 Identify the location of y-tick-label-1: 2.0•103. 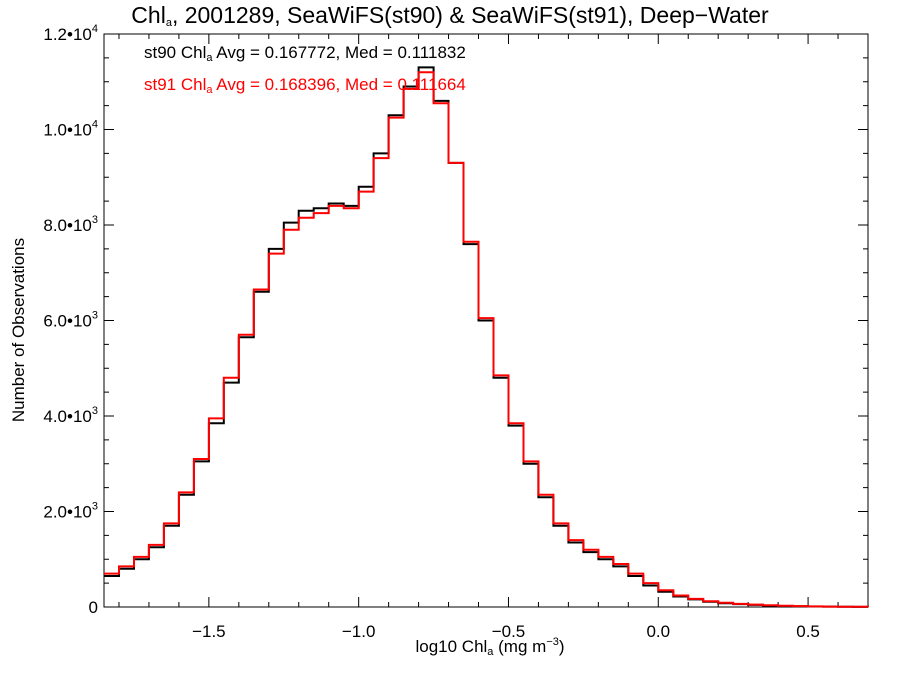
(70, 511).